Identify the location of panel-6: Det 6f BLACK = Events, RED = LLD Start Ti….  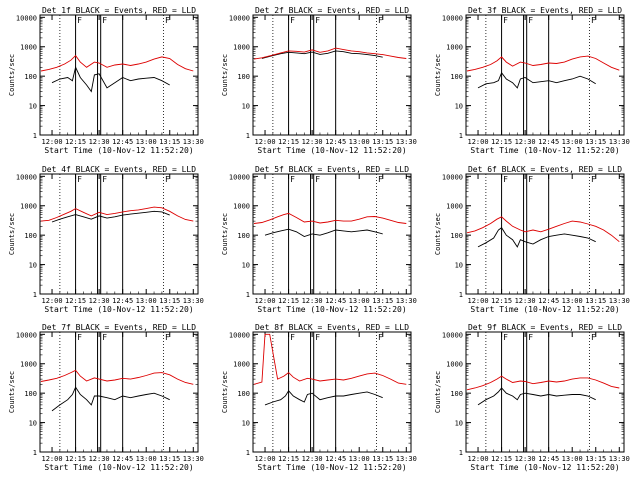
(532, 239).